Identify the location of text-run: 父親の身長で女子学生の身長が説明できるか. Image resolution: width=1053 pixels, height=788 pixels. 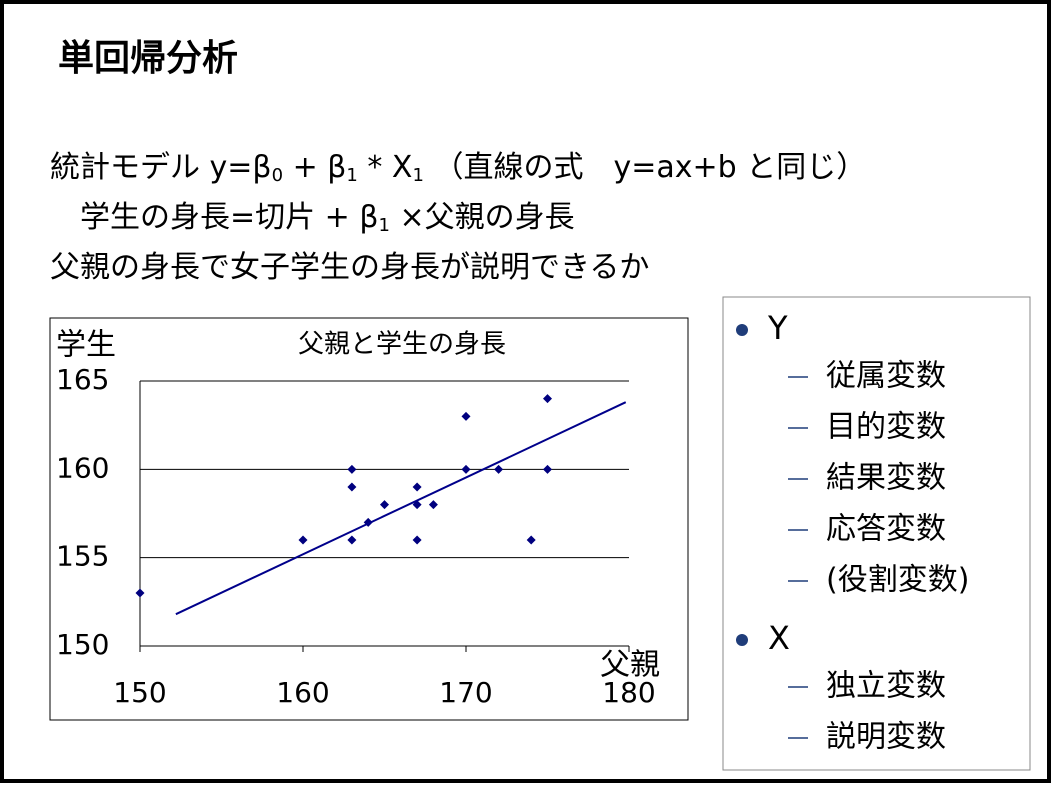
(349, 267).